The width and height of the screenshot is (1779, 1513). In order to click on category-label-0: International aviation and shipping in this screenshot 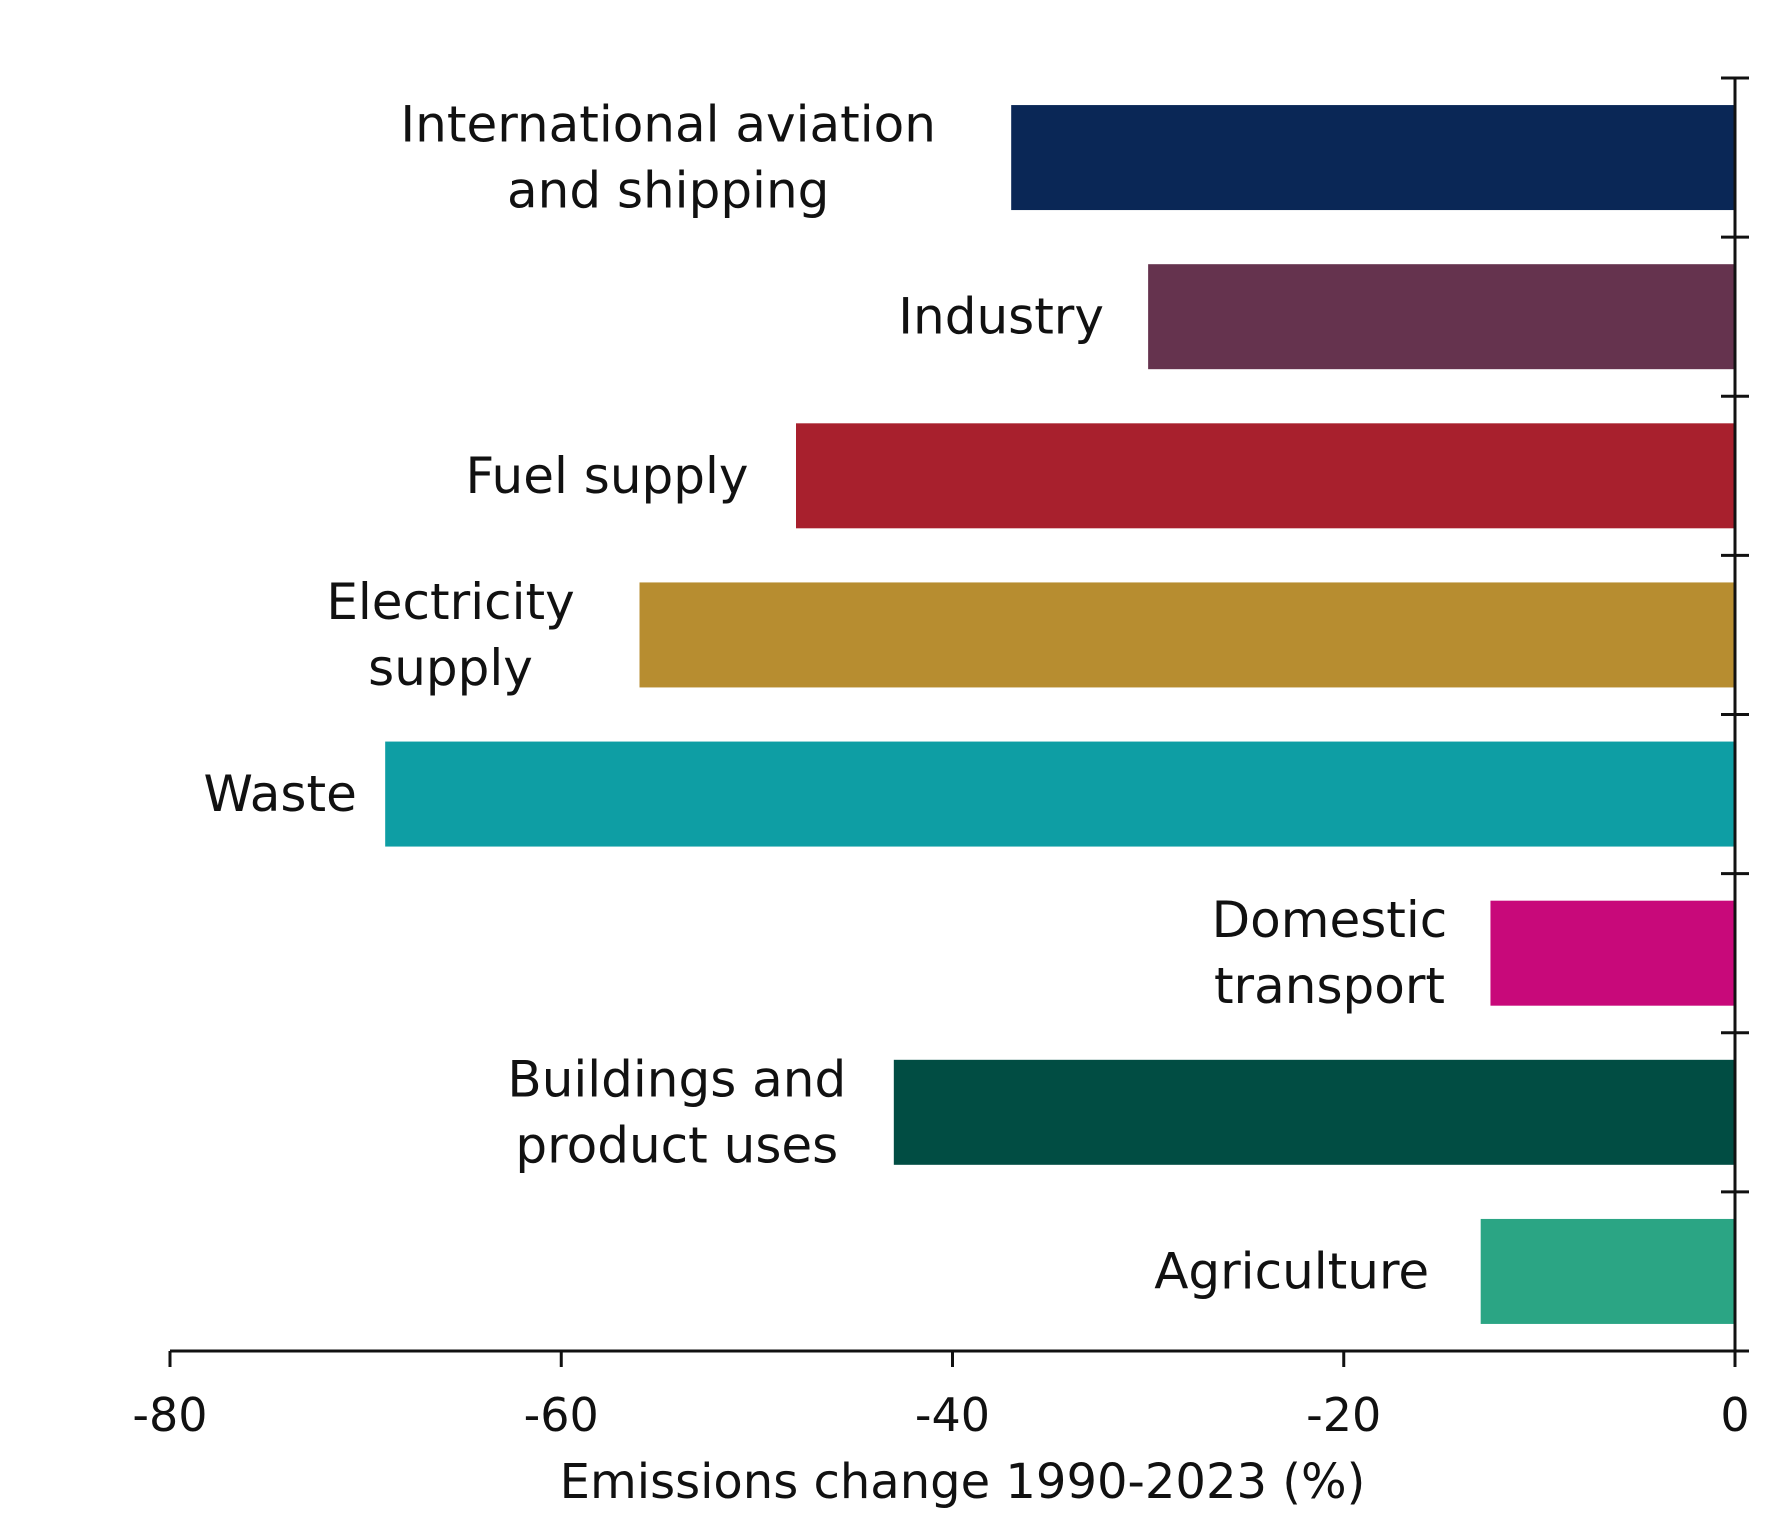, I will do `click(668, 158)`.